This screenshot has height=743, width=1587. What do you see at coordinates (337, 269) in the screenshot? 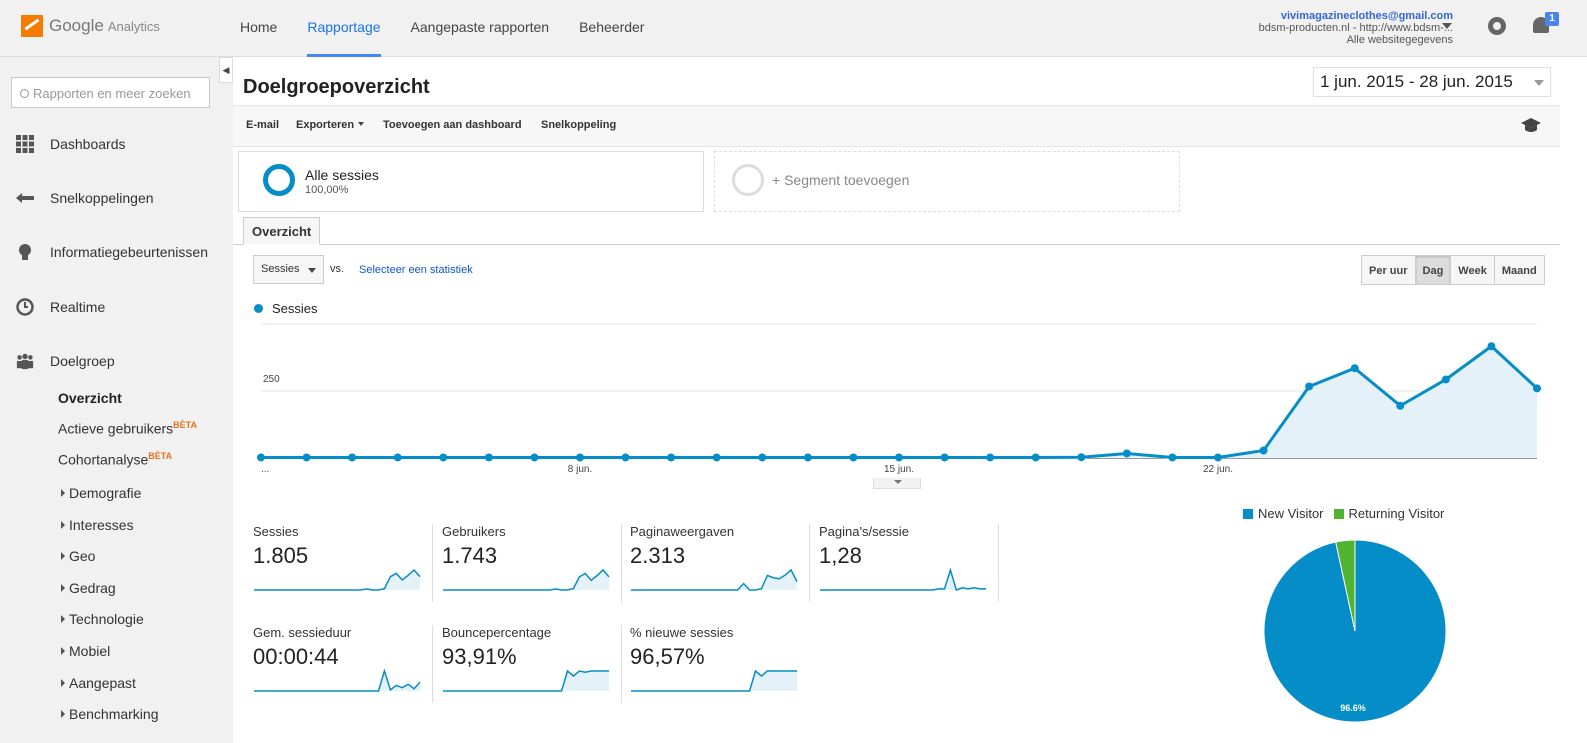
I see `vs-label: vs.` at bounding box center [337, 269].